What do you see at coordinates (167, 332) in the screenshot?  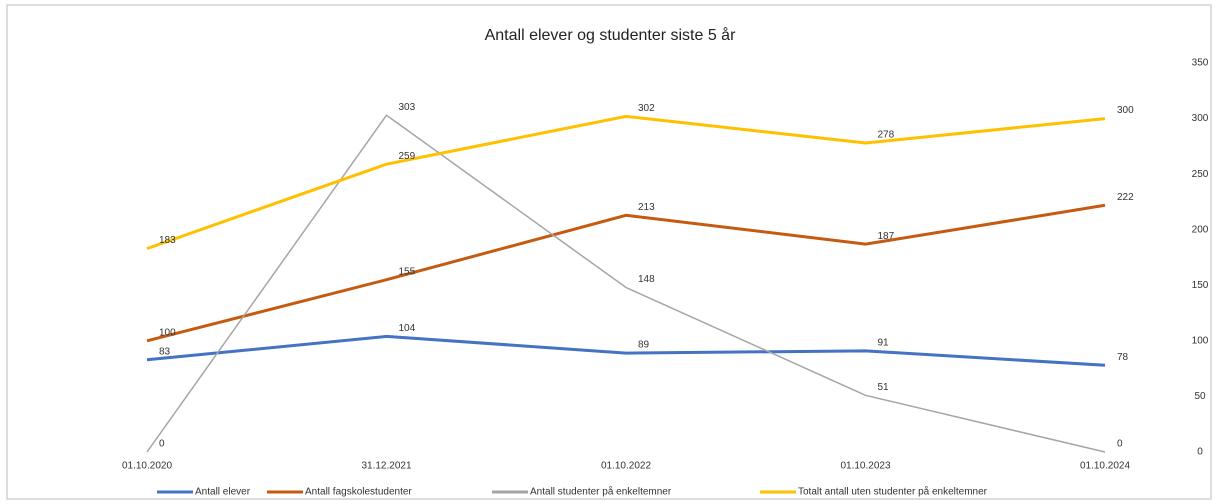 I see `data-label: 100` at bounding box center [167, 332].